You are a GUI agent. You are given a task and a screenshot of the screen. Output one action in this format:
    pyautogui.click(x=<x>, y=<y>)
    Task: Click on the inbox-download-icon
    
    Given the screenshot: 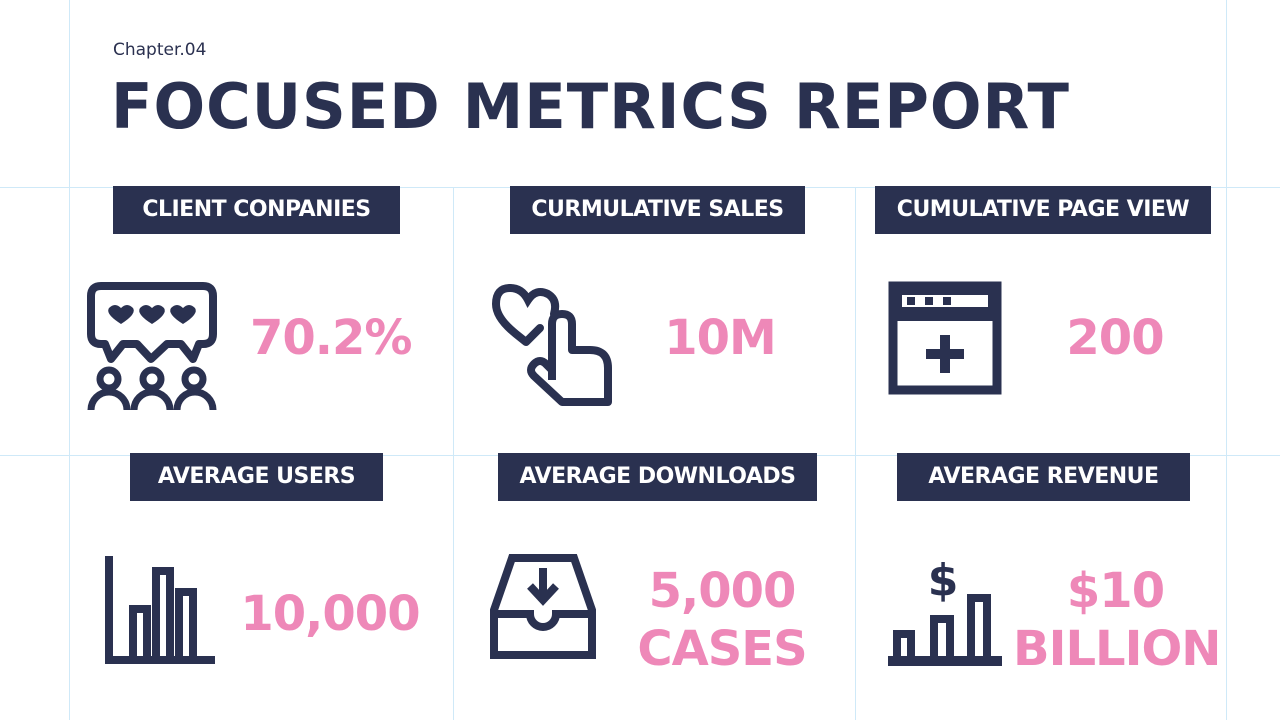 What is the action you would take?
    pyautogui.click(x=543, y=606)
    